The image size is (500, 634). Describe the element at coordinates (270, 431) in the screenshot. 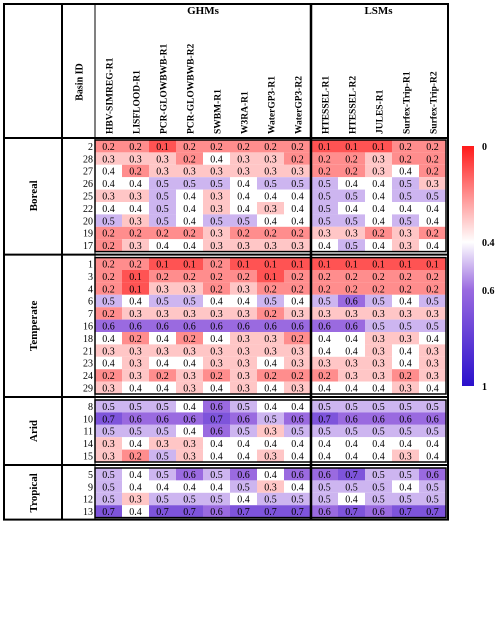

I see `zone-block-border` at that location.